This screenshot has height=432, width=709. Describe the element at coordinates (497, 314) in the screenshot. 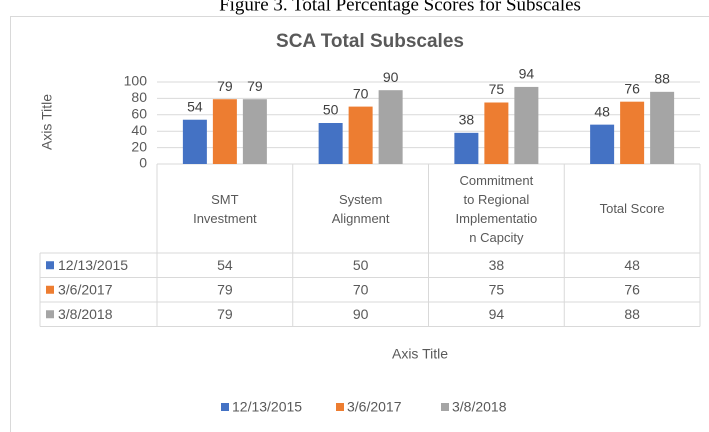

I see `table-value: 94` at that location.